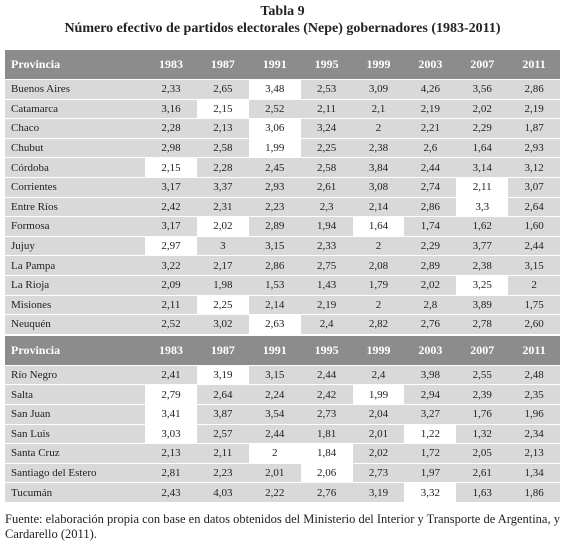  I want to click on value-cell: 2,22, so click(274, 492).